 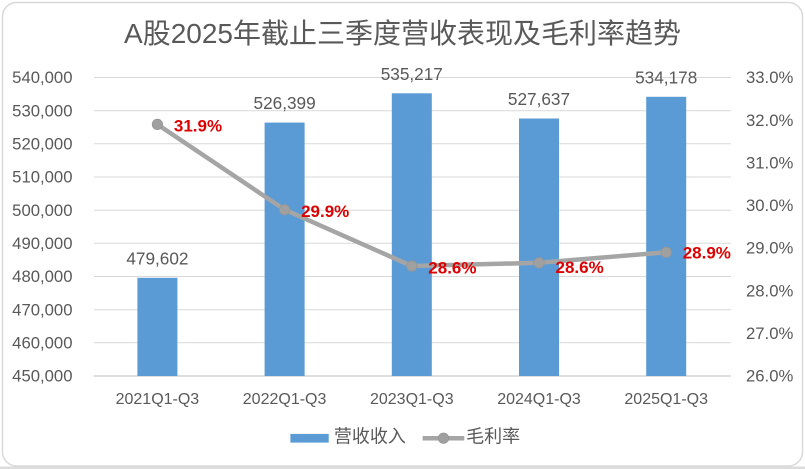 What do you see at coordinates (158, 399) in the screenshot?
I see `svg-text: 2021Q1-Q3` at bounding box center [158, 399].